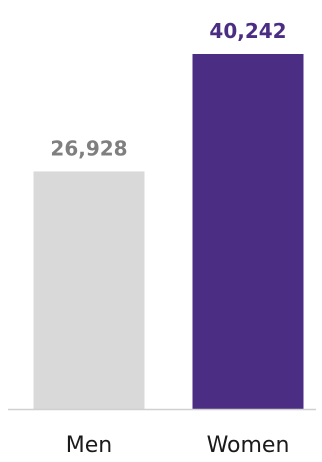 This screenshot has height=462, width=322. What do you see at coordinates (247, 31) in the screenshot?
I see `data-label-women: 40,242` at bounding box center [247, 31].